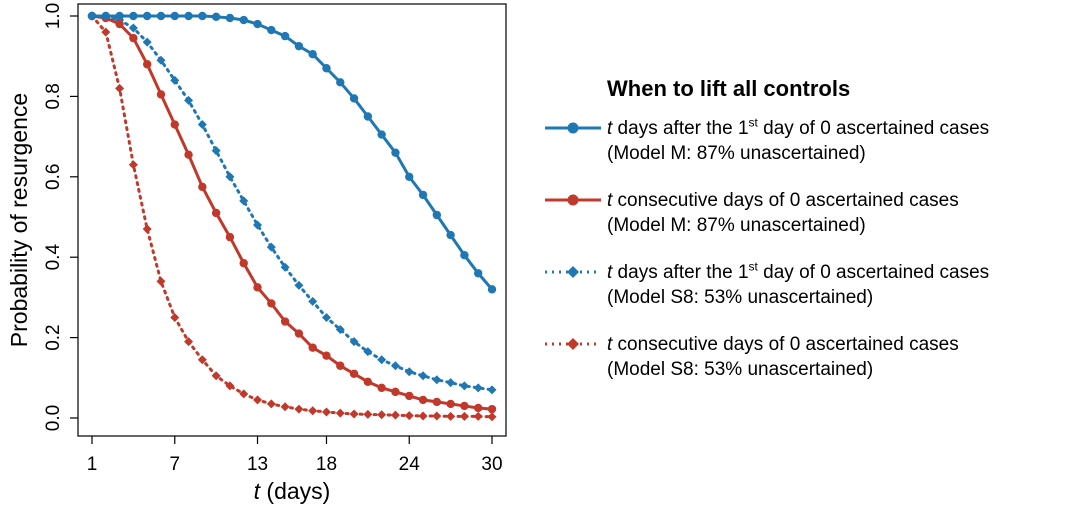  I want to click on legend-swatch-red-solid-circle, so click(573, 200).